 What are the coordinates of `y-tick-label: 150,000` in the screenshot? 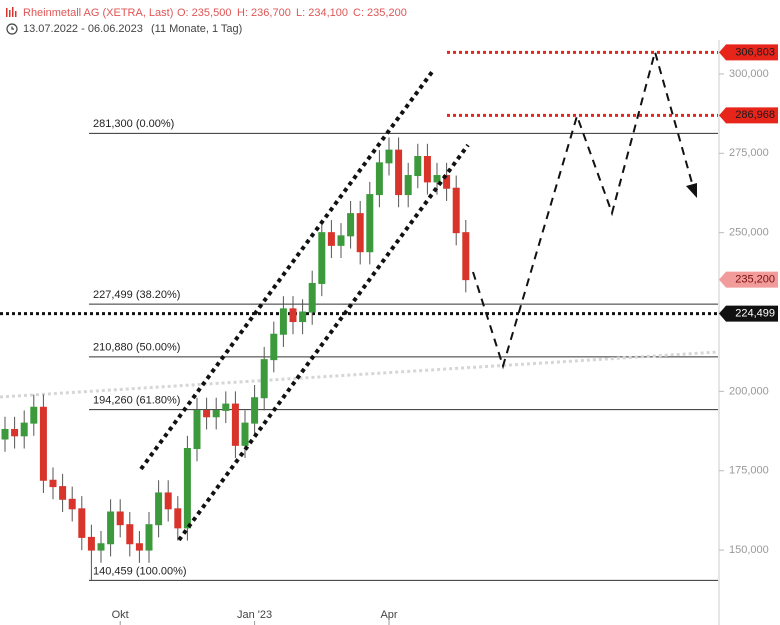 It's located at (749, 550).